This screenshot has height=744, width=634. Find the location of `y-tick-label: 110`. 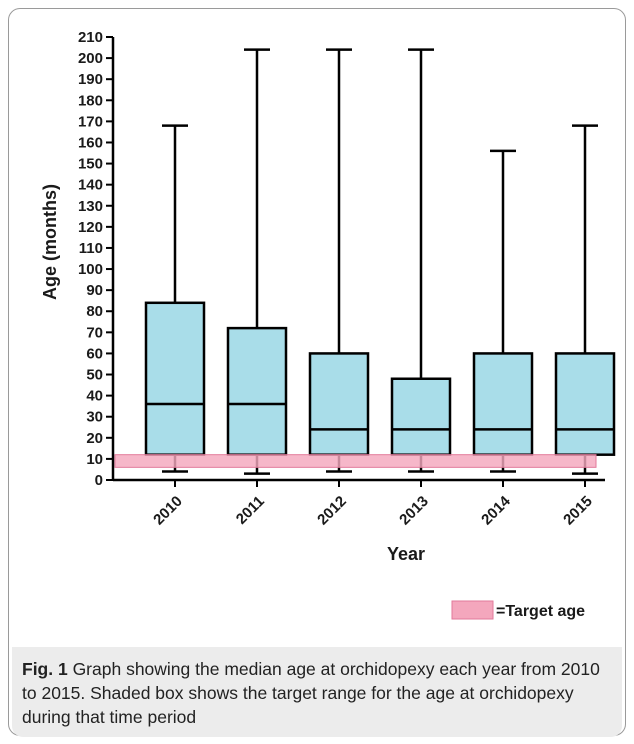

y-tick-label: 110 is located at coordinates (91, 248).